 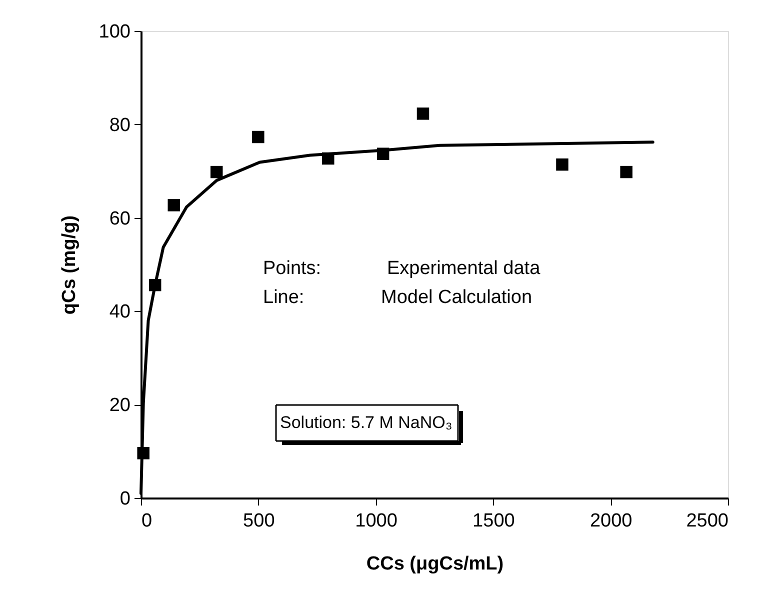 I want to click on y-axis-title: qCs (mg/g), so click(x=69, y=265).